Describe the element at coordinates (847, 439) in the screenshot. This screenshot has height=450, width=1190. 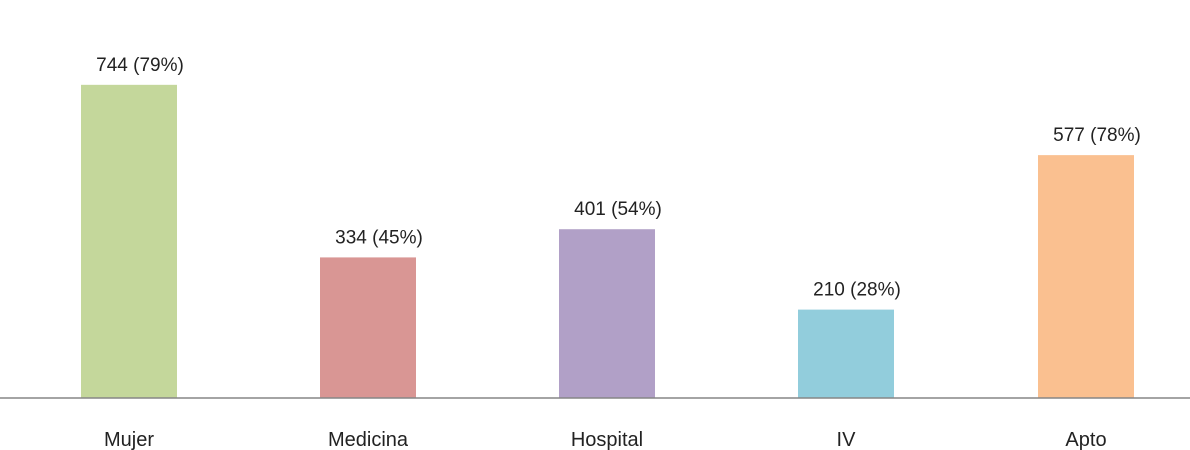
I see `x-tick-label-iv: IV` at that location.